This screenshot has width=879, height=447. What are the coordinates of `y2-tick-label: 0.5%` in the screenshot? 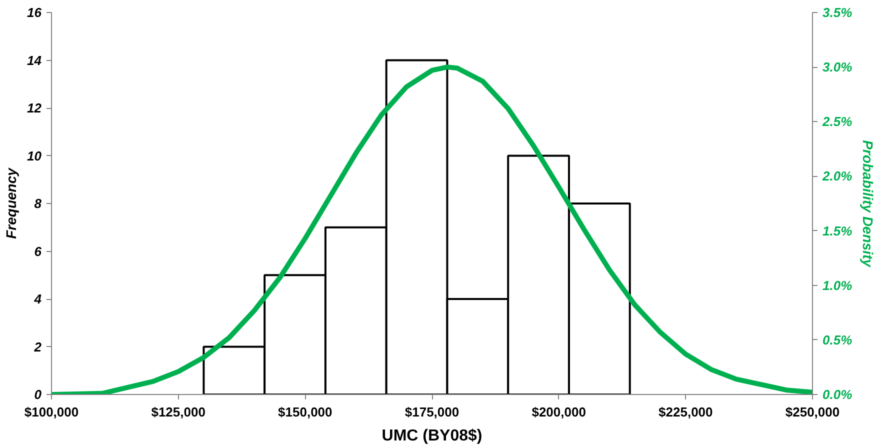 It's located at (837, 340).